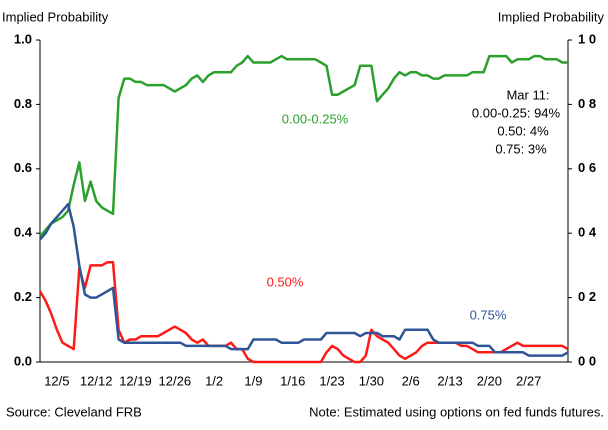 Image resolution: width=608 pixels, height=430 pixels. What do you see at coordinates (23, 38) in the screenshot?
I see `y-tick-label: 1.0` at bounding box center [23, 38].